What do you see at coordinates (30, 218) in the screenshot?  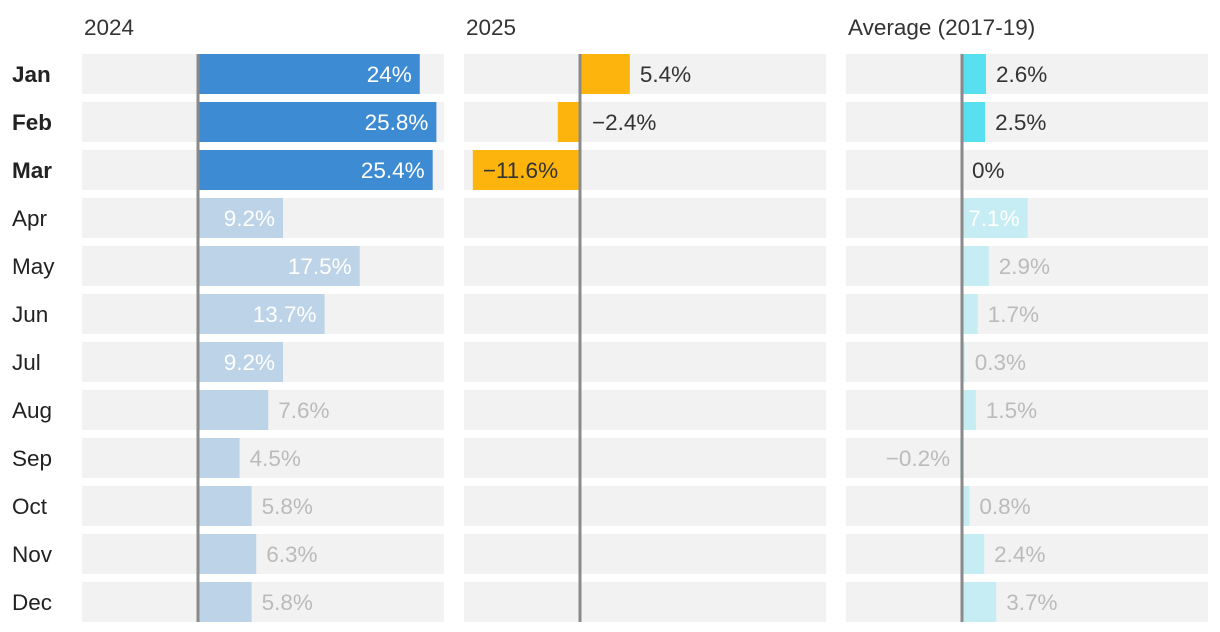 I see `category-label-apr: Apr` at bounding box center [30, 218].